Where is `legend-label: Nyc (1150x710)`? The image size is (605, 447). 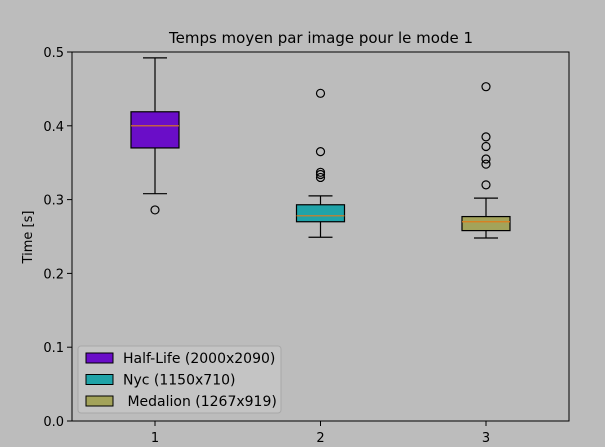 legend-label: Nyc (1150x710) is located at coordinates (179, 381).